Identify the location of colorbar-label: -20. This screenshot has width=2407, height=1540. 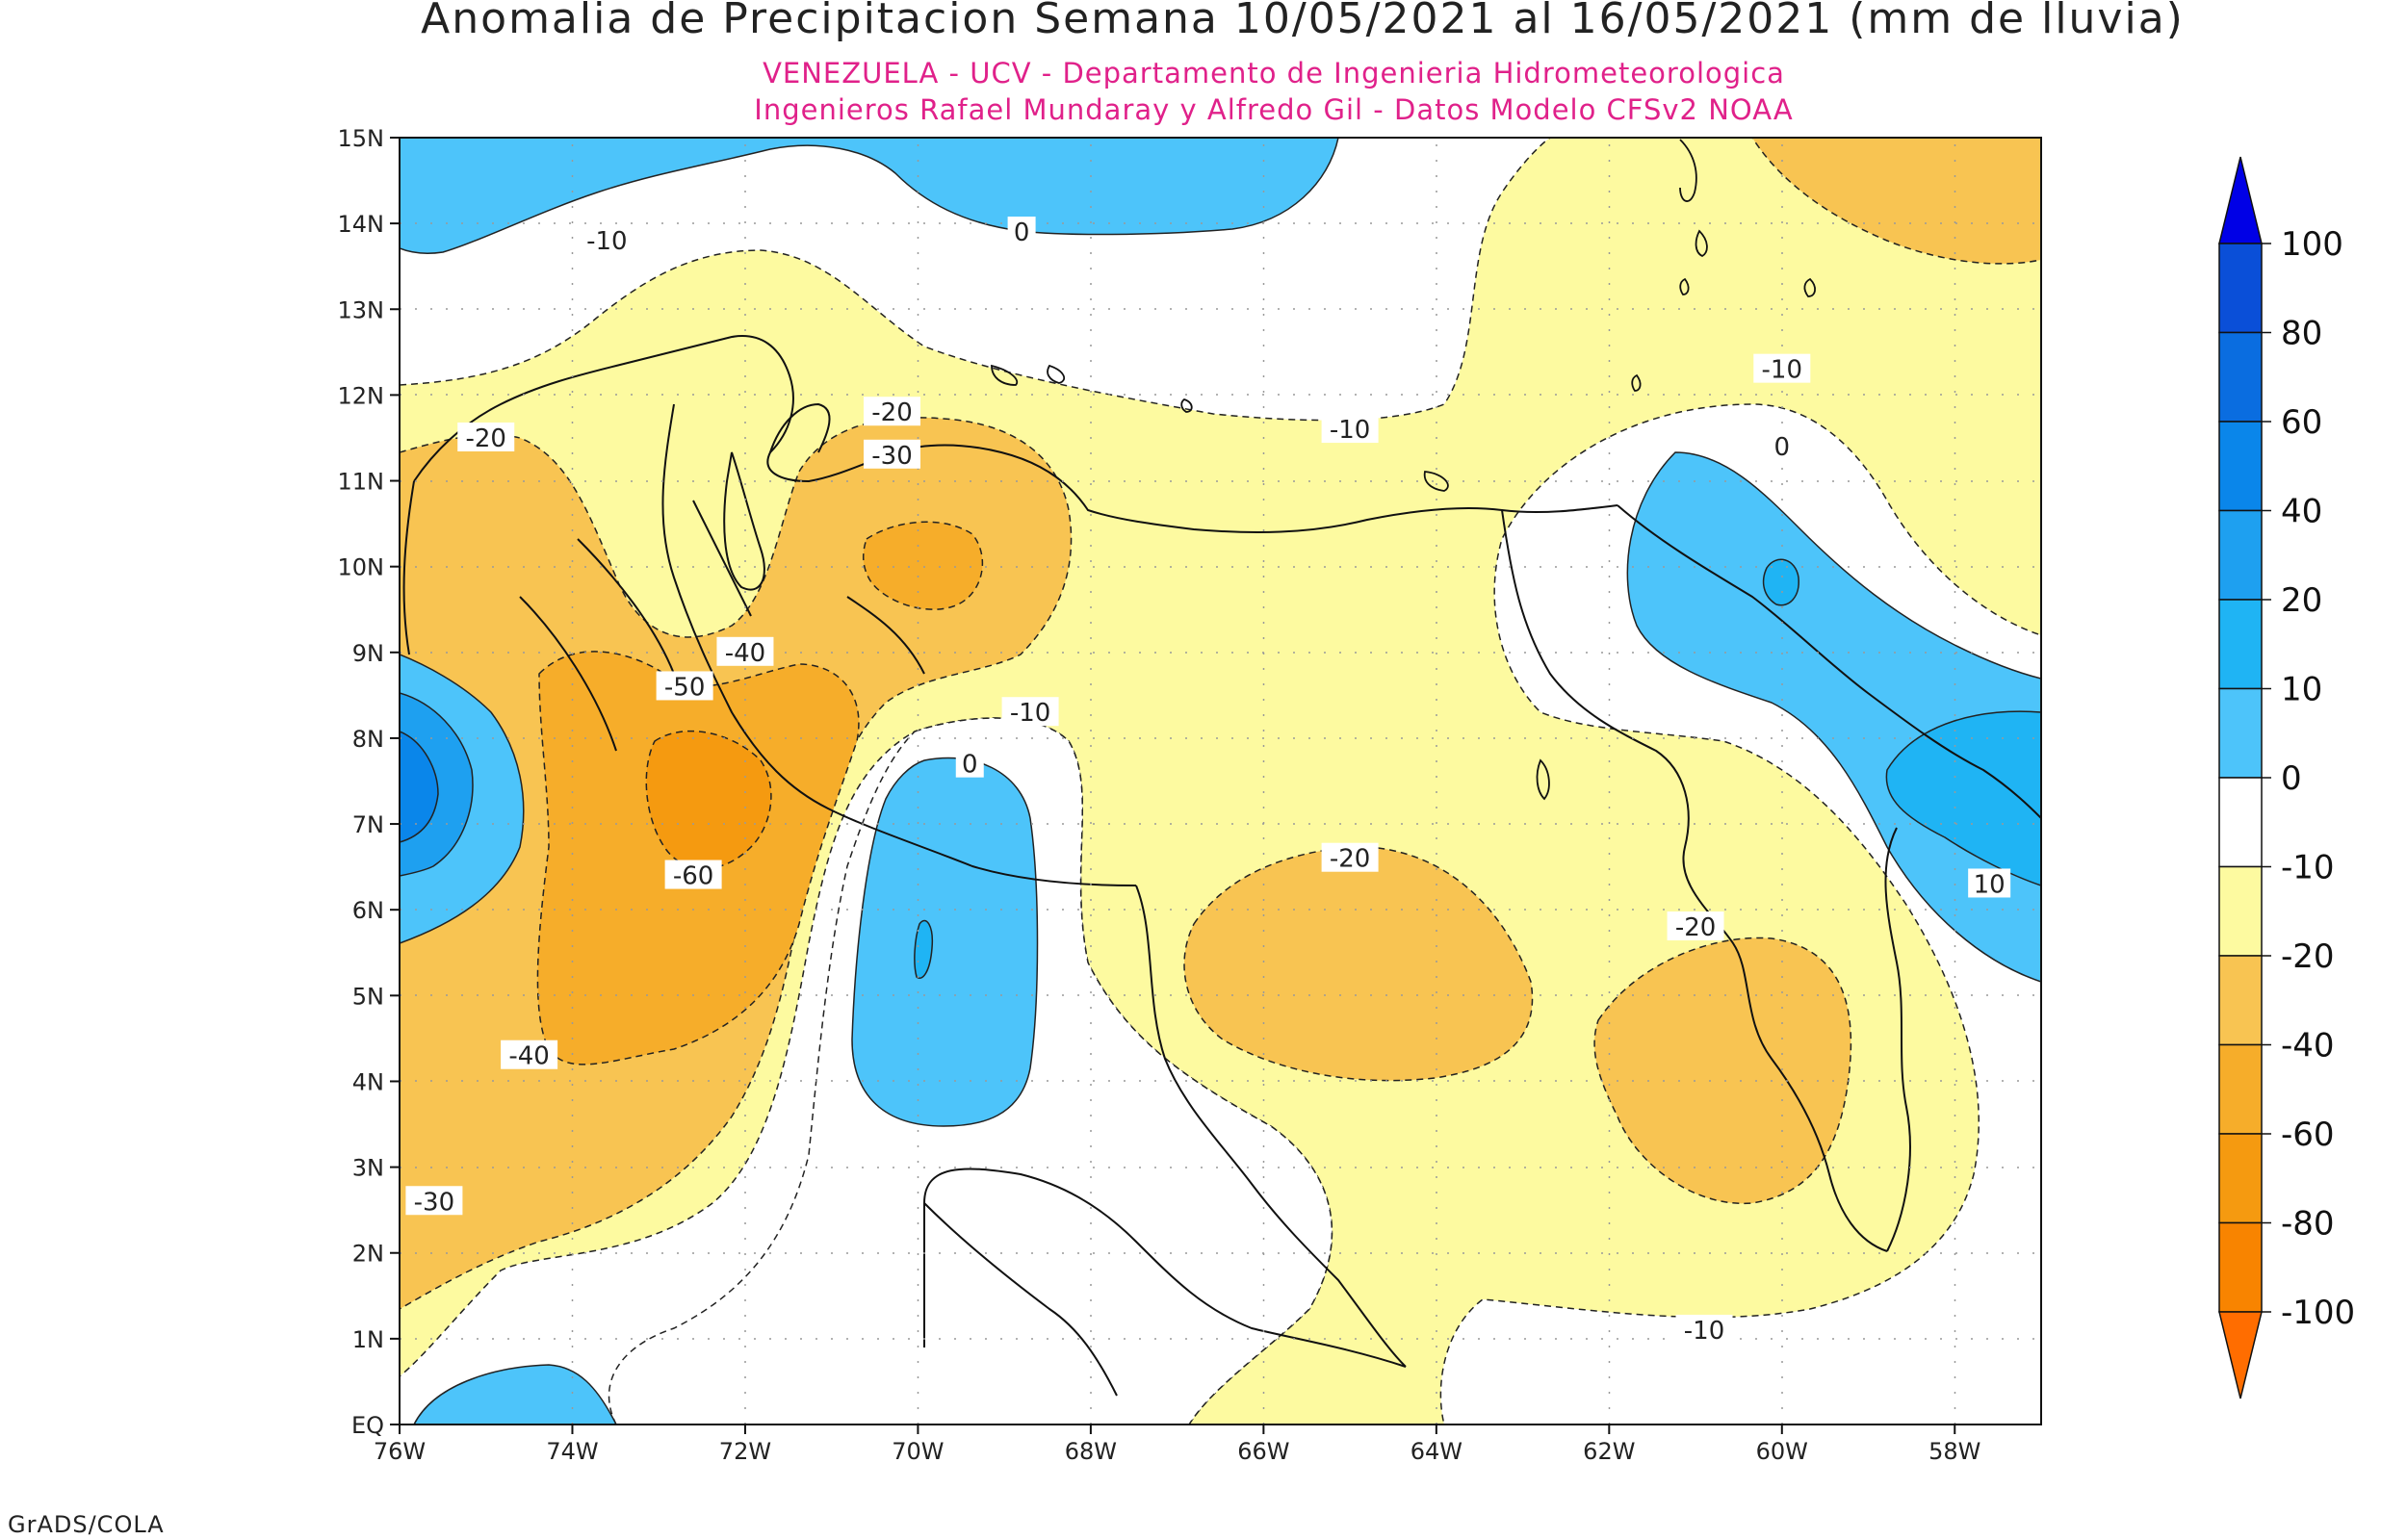
(2308, 956).